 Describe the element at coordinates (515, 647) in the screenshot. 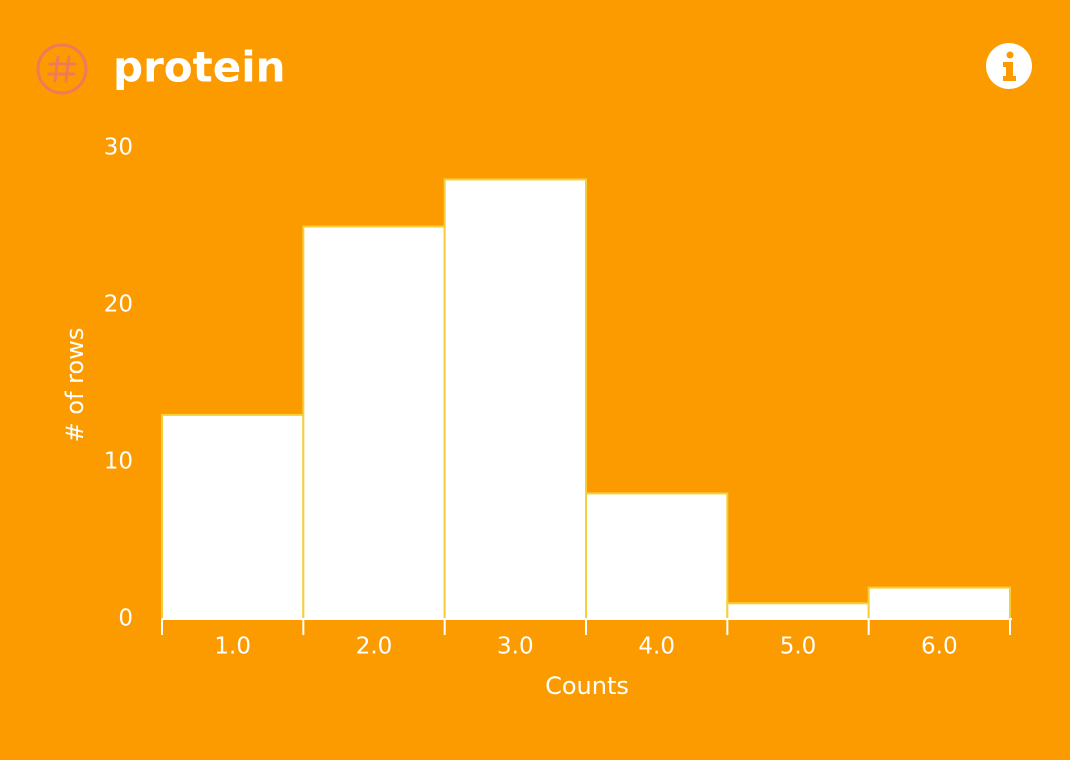

I see `x-tick-label: 3.0` at that location.